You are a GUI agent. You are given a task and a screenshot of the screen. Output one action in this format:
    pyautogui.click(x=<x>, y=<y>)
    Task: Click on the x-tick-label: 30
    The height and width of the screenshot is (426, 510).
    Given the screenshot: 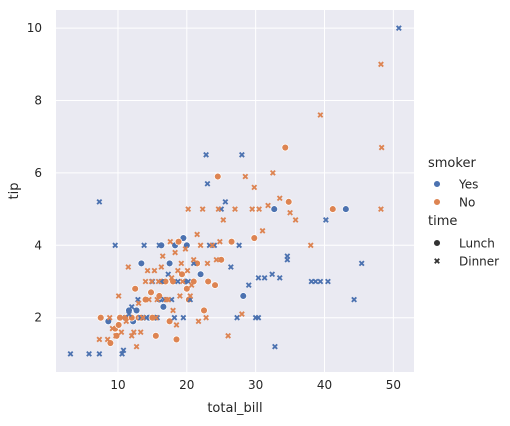 What is the action you would take?
    pyautogui.click(x=255, y=385)
    